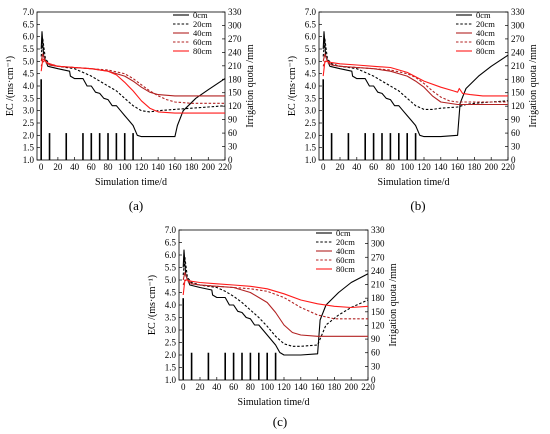 This screenshot has height=434, width=550. Describe the element at coordinates (136, 205) in the screenshot. I see `panel-label-a: (a)` at that location.